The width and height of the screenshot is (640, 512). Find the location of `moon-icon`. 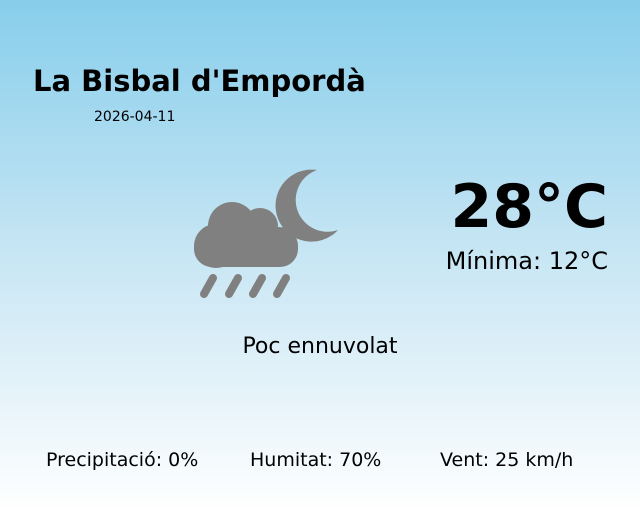

moon-icon is located at coordinates (306, 205).